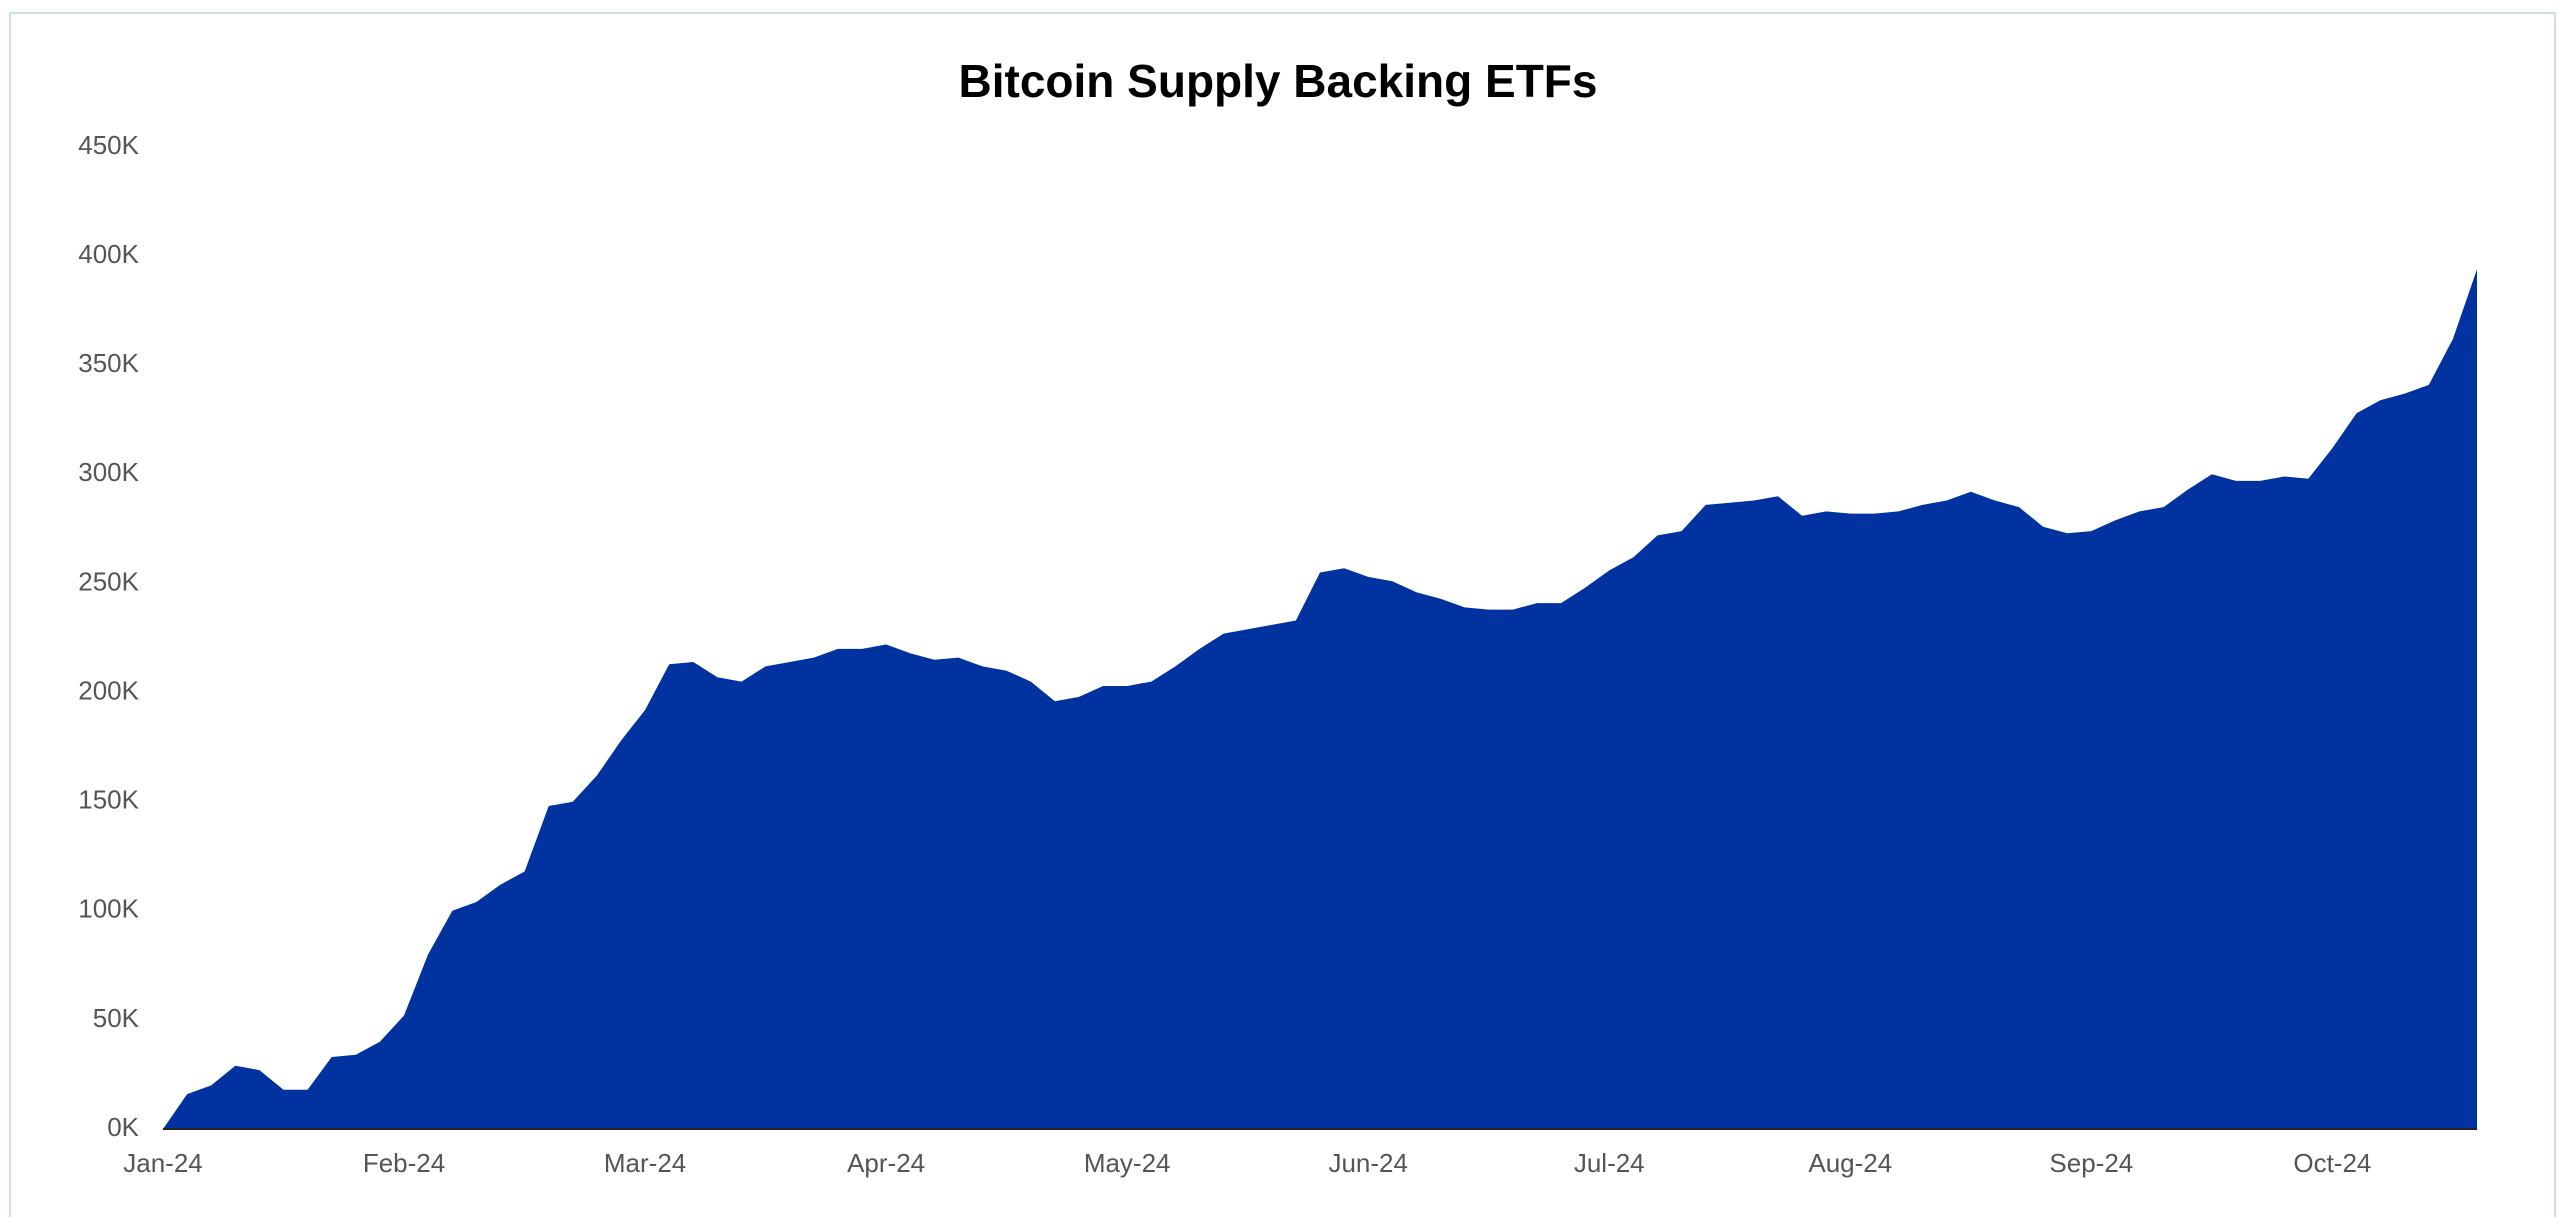 The height and width of the screenshot is (1217, 2557). I want to click on y-tick-label: 350K, so click(108, 363).